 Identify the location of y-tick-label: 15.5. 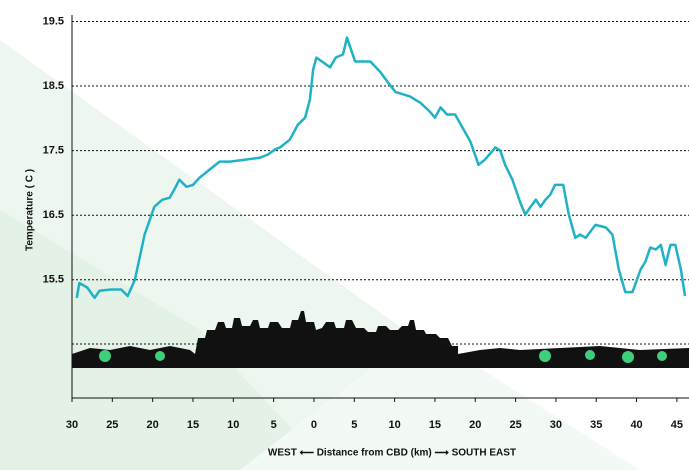
(53, 280).